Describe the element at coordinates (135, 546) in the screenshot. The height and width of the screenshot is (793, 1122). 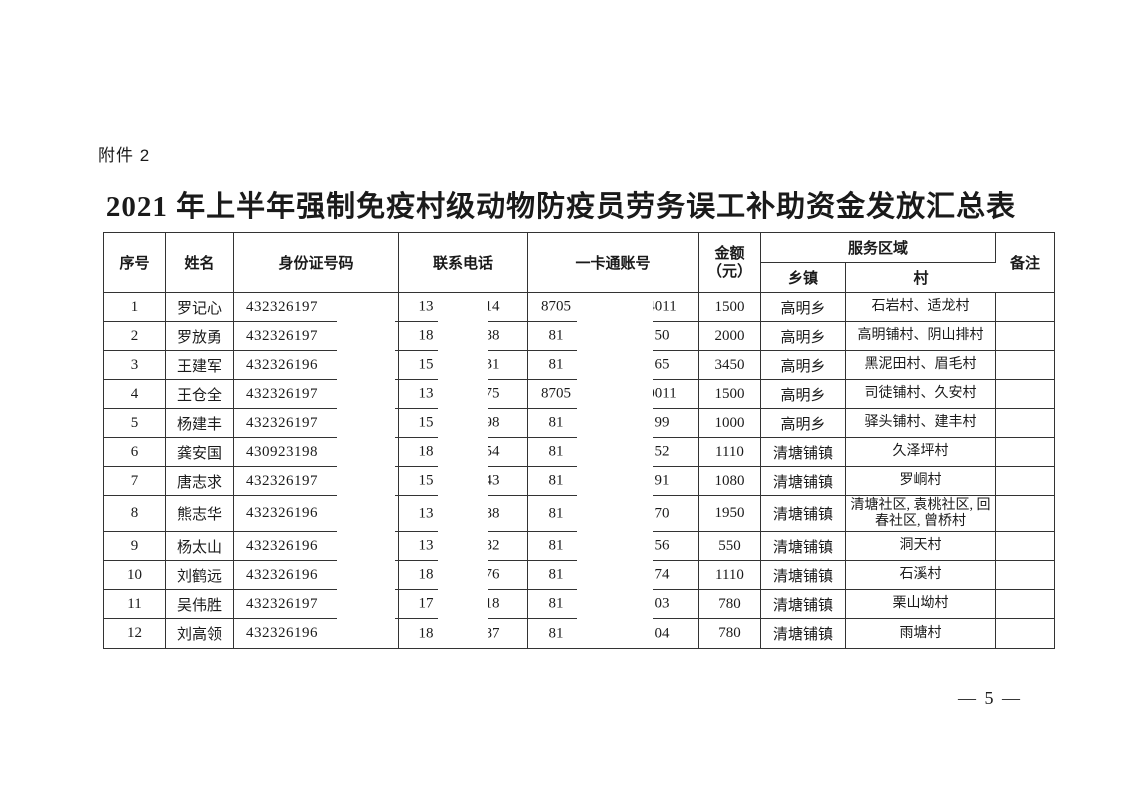
I see `cell-index: 9` at that location.